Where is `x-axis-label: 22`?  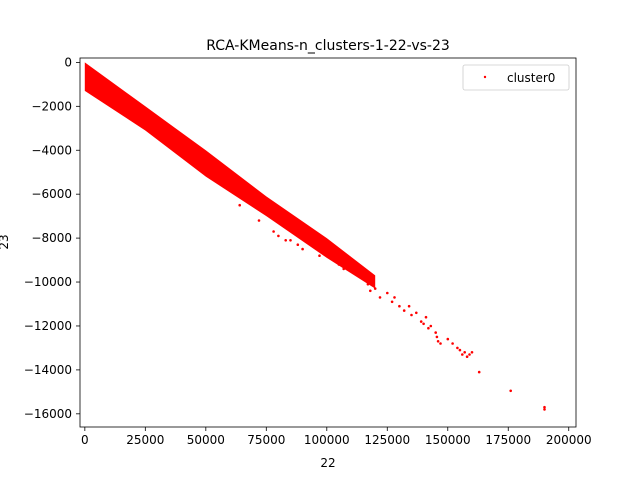
x-axis-label: 22 is located at coordinates (327, 463).